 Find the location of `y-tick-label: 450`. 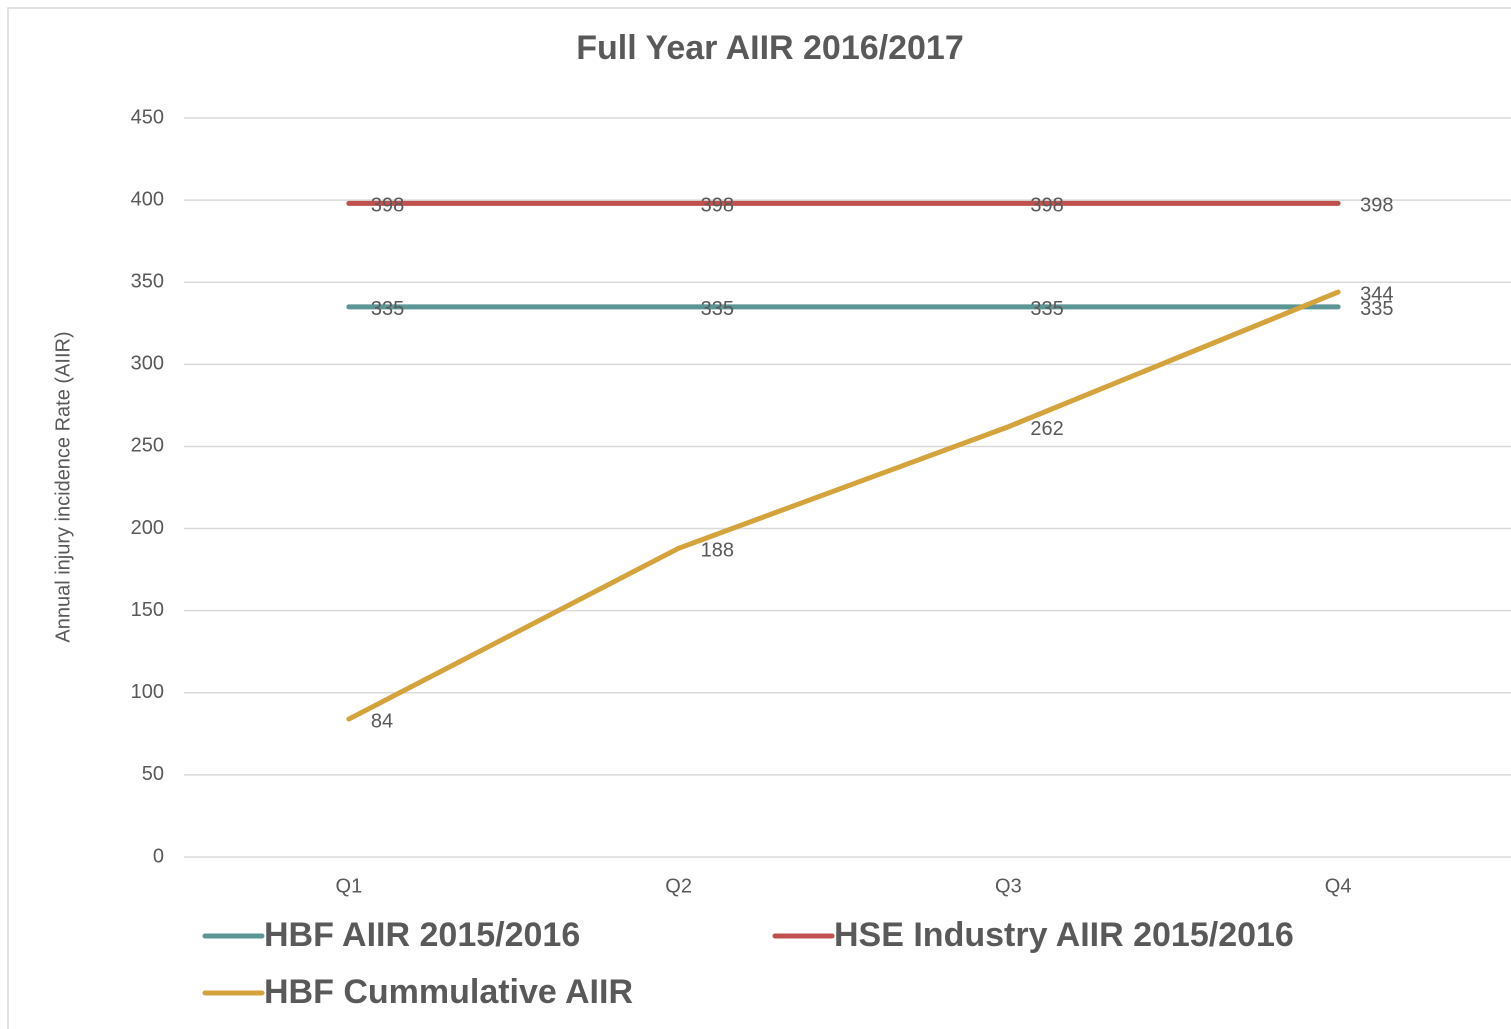

y-tick-label: 450 is located at coordinates (147, 117).